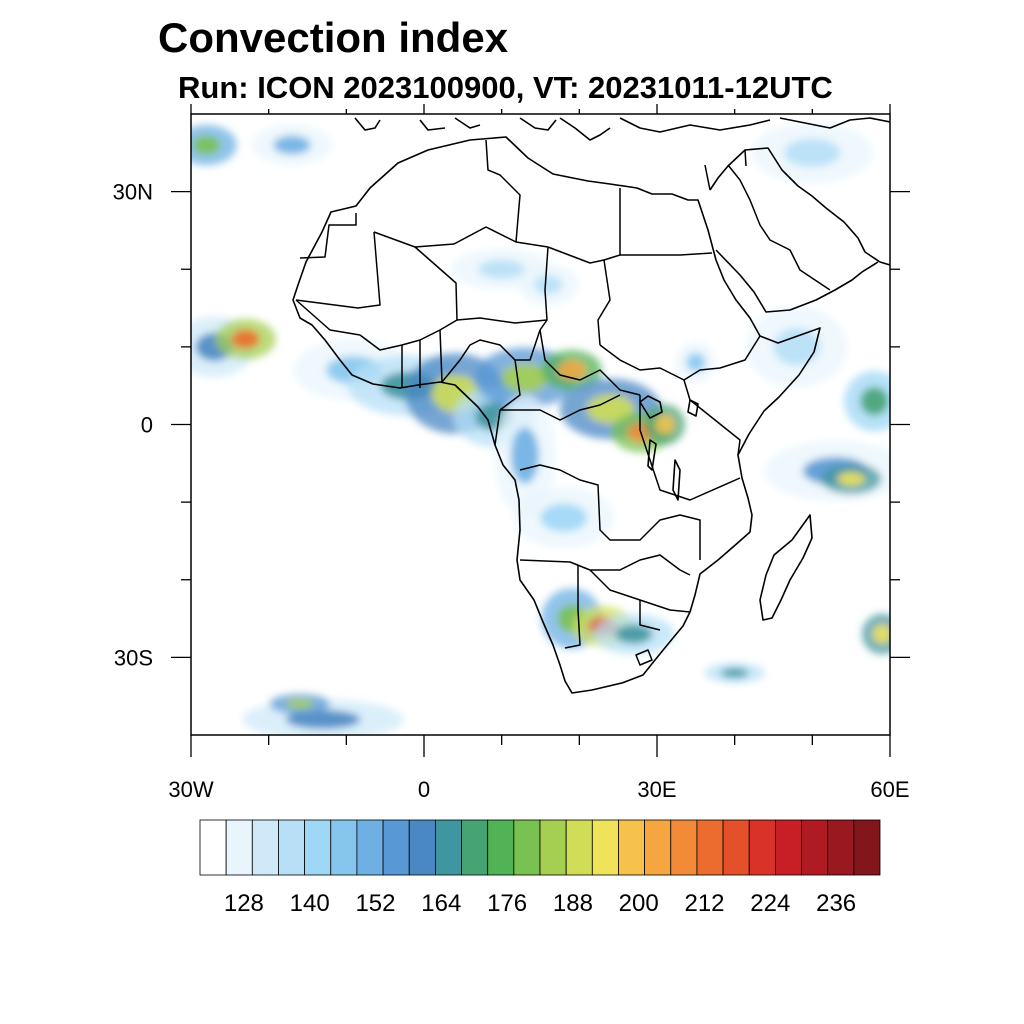 This screenshot has width=1024, height=1024. Describe the element at coordinates (333, 37) in the screenshot. I see `map-title: Convection index` at that location.